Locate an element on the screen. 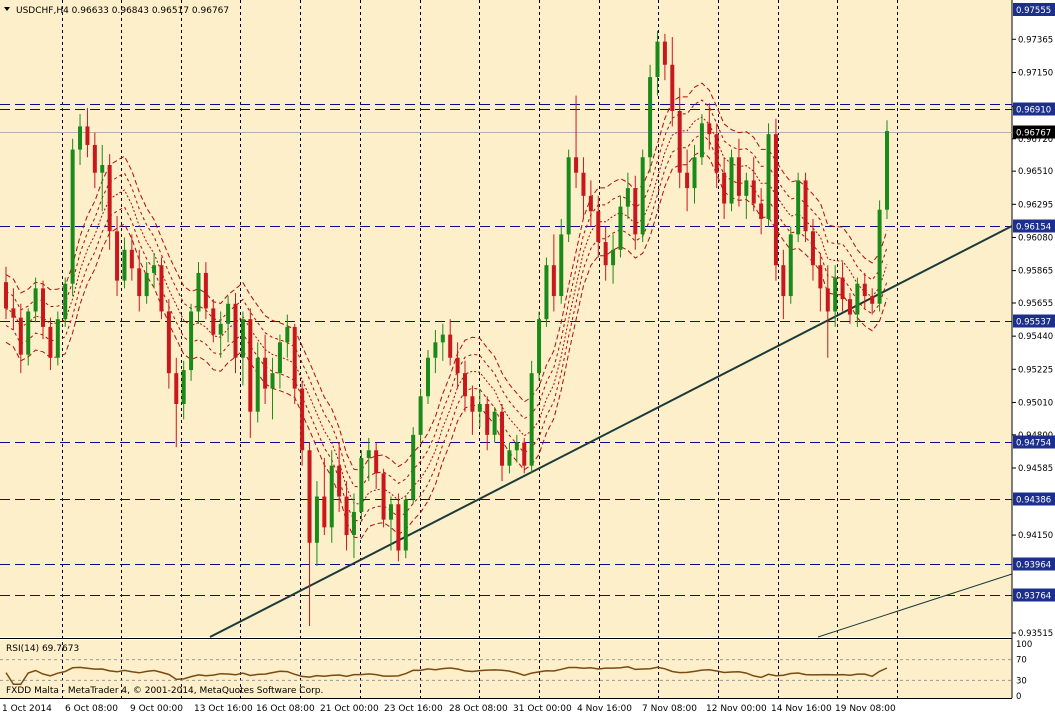 This screenshot has height=716, width=1055. time-axis-area is located at coordinates (527, 707).